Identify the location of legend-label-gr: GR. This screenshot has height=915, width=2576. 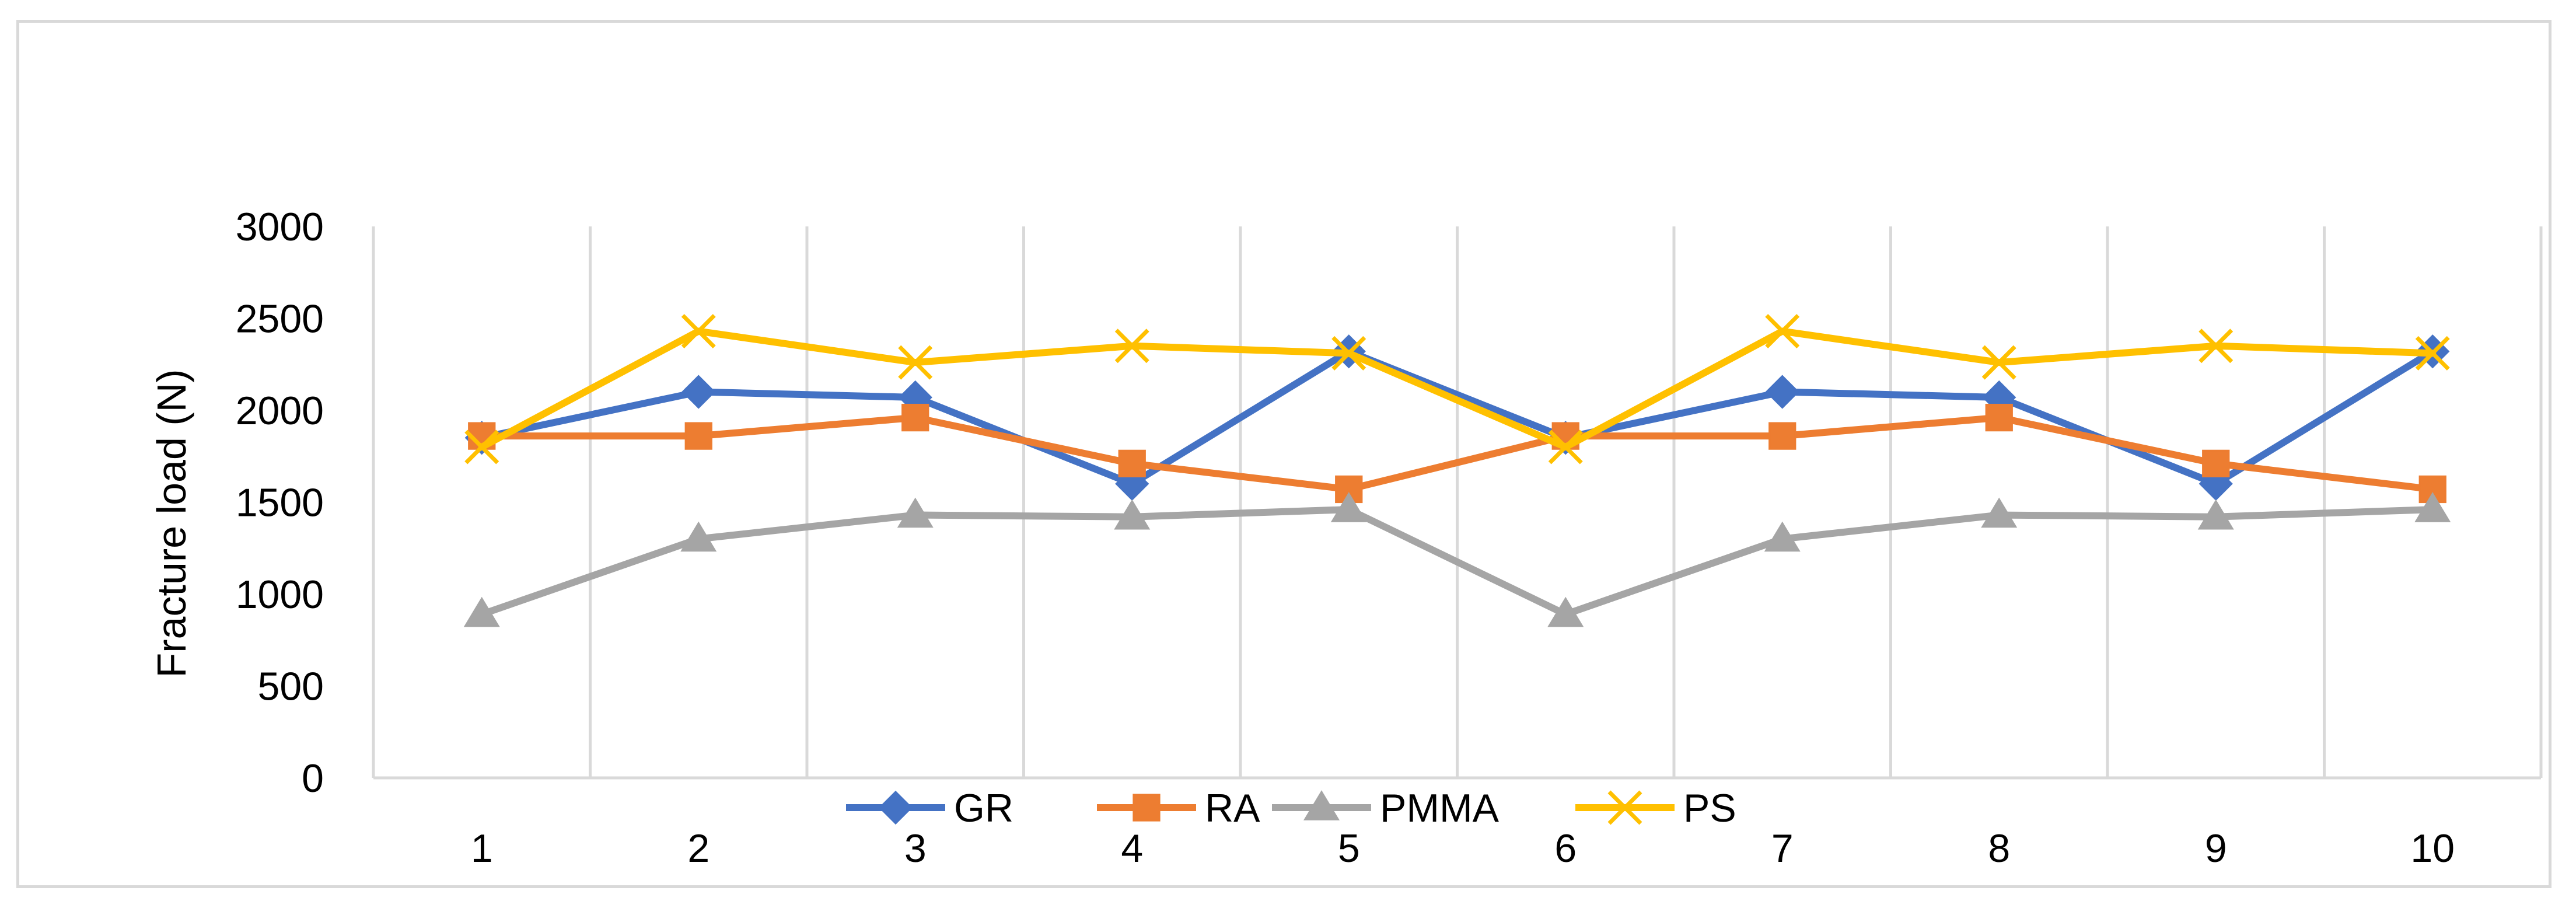
(983, 808).